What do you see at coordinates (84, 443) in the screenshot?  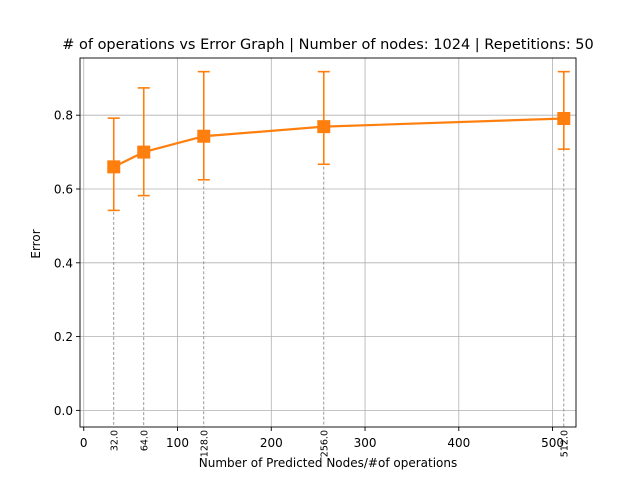 I see `x-tick-label: 0` at bounding box center [84, 443].